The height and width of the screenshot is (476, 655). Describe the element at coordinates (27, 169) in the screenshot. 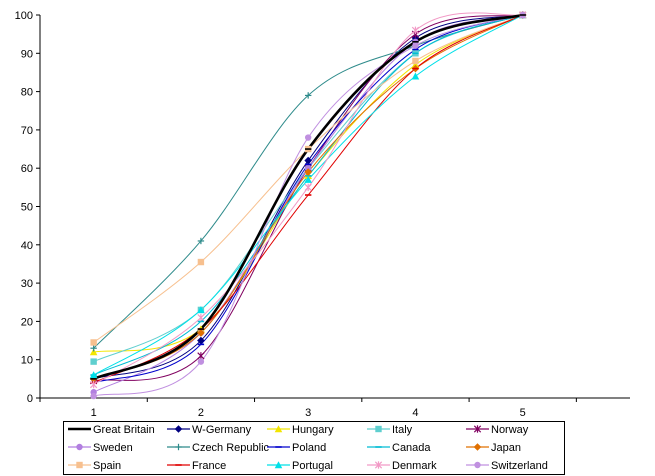

I see `y-tick-label: 60` at that location.